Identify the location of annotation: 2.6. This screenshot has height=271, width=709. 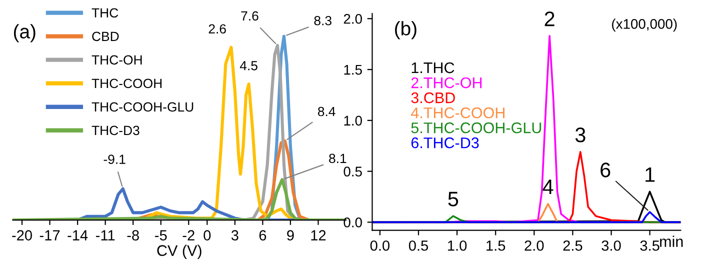
(217, 29).